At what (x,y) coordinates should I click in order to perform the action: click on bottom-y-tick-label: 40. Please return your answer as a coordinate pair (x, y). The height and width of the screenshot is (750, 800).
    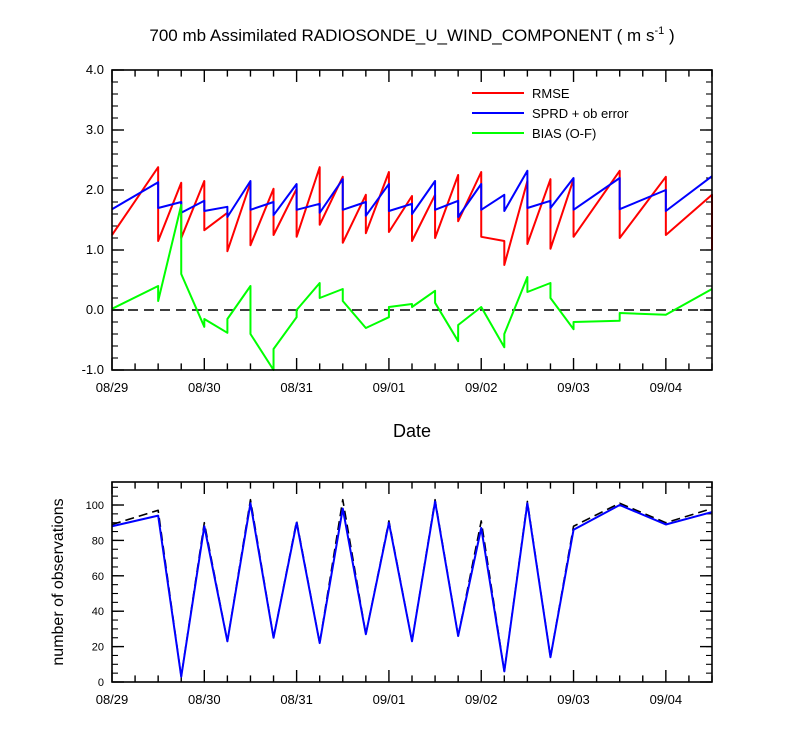
    Looking at the image, I should click on (98, 612).